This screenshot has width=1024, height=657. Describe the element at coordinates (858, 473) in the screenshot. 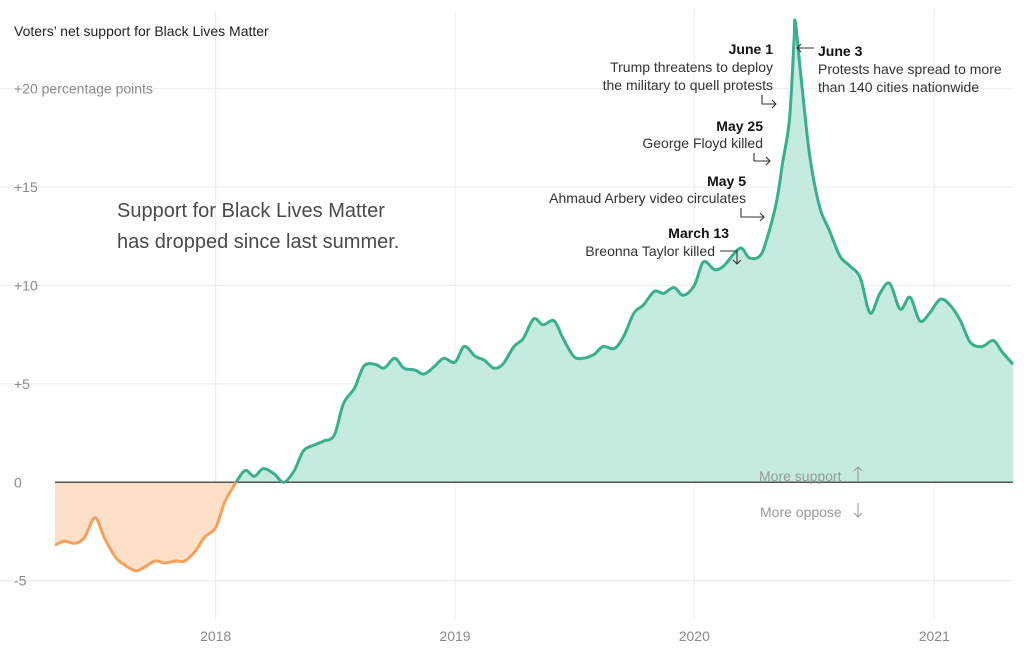

I see `up-arrow-icon` at that location.